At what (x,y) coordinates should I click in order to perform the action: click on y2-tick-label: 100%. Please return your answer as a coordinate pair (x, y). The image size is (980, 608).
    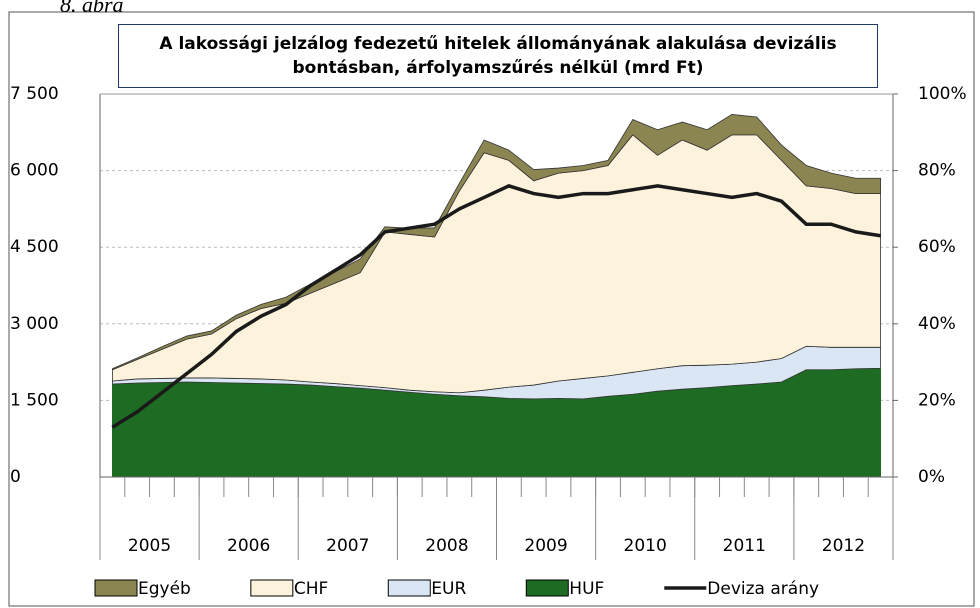
    Looking at the image, I should click on (942, 94).